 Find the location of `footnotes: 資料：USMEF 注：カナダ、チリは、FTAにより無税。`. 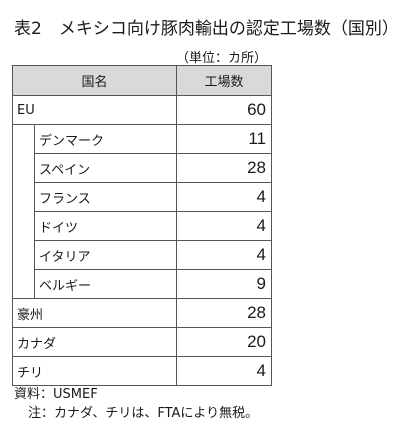

footnotes: 資料：USMEF 注：カナダ、チリは、FTAにより無税。 is located at coordinates (136, 404).